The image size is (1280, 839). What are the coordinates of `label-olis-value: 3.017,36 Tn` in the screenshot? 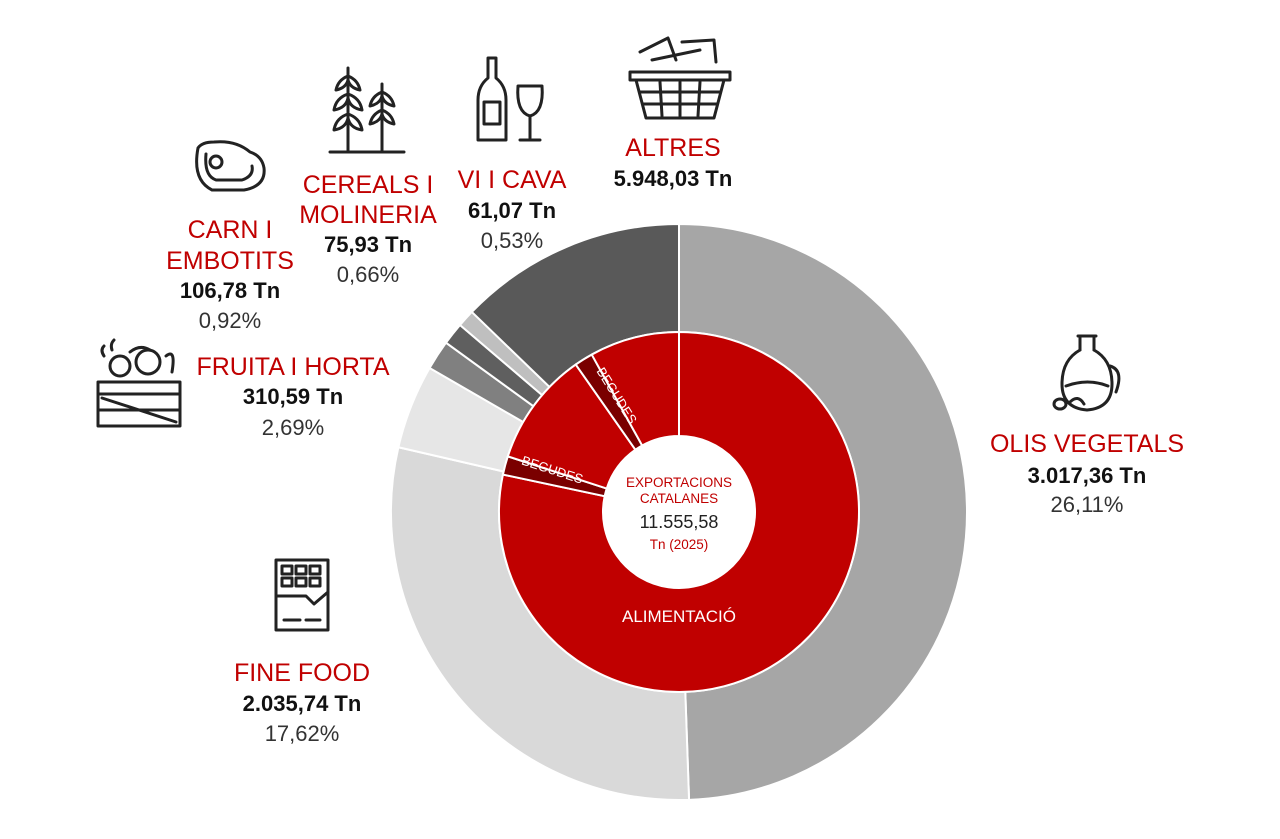 It's located at (1087, 475).